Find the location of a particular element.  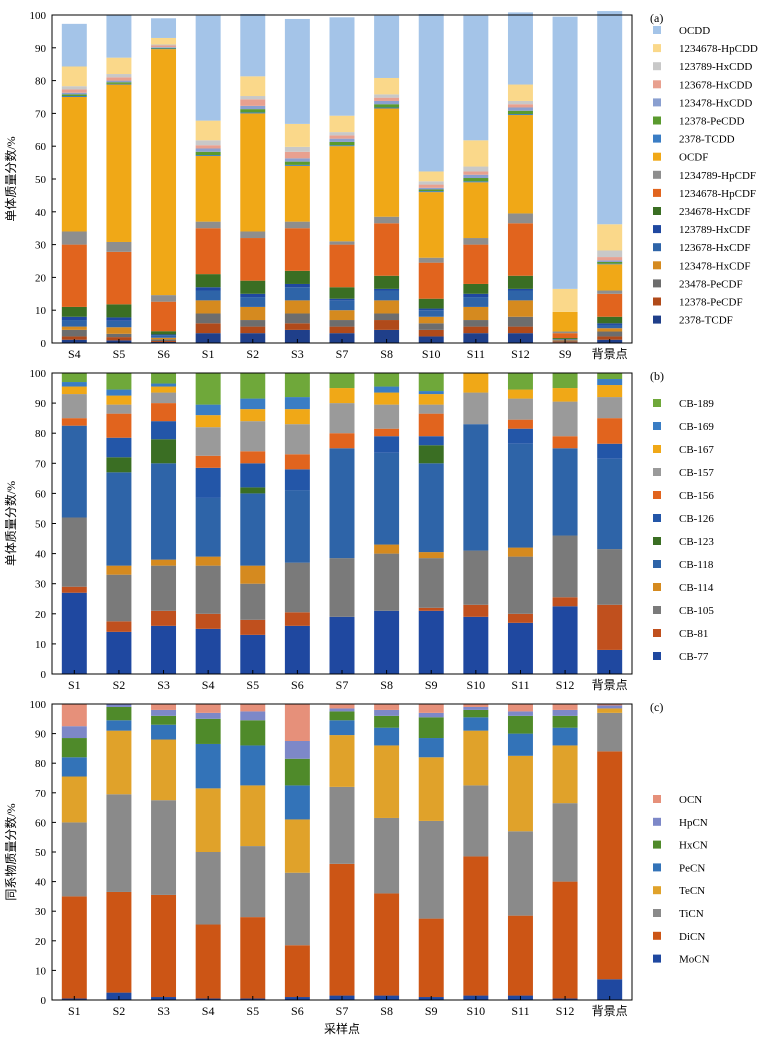

bar-segment-S3-1234678-HpCDD is located at coordinates (297, 135).